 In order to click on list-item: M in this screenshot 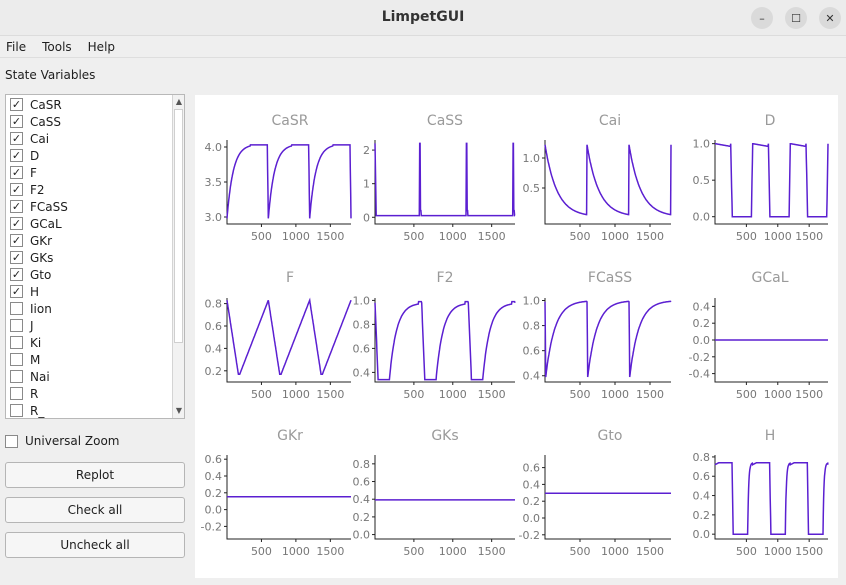, I will do `click(90, 359)`.